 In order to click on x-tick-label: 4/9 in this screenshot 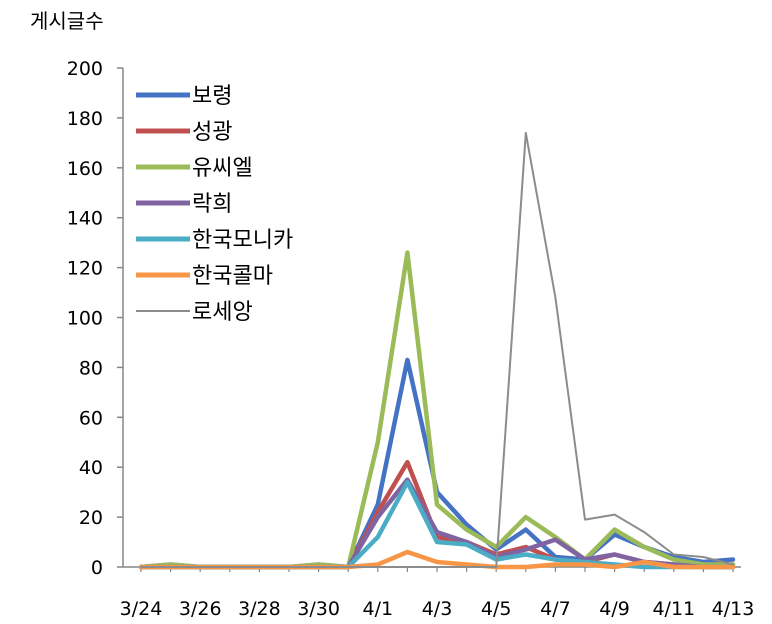, I will do `click(614, 609)`.